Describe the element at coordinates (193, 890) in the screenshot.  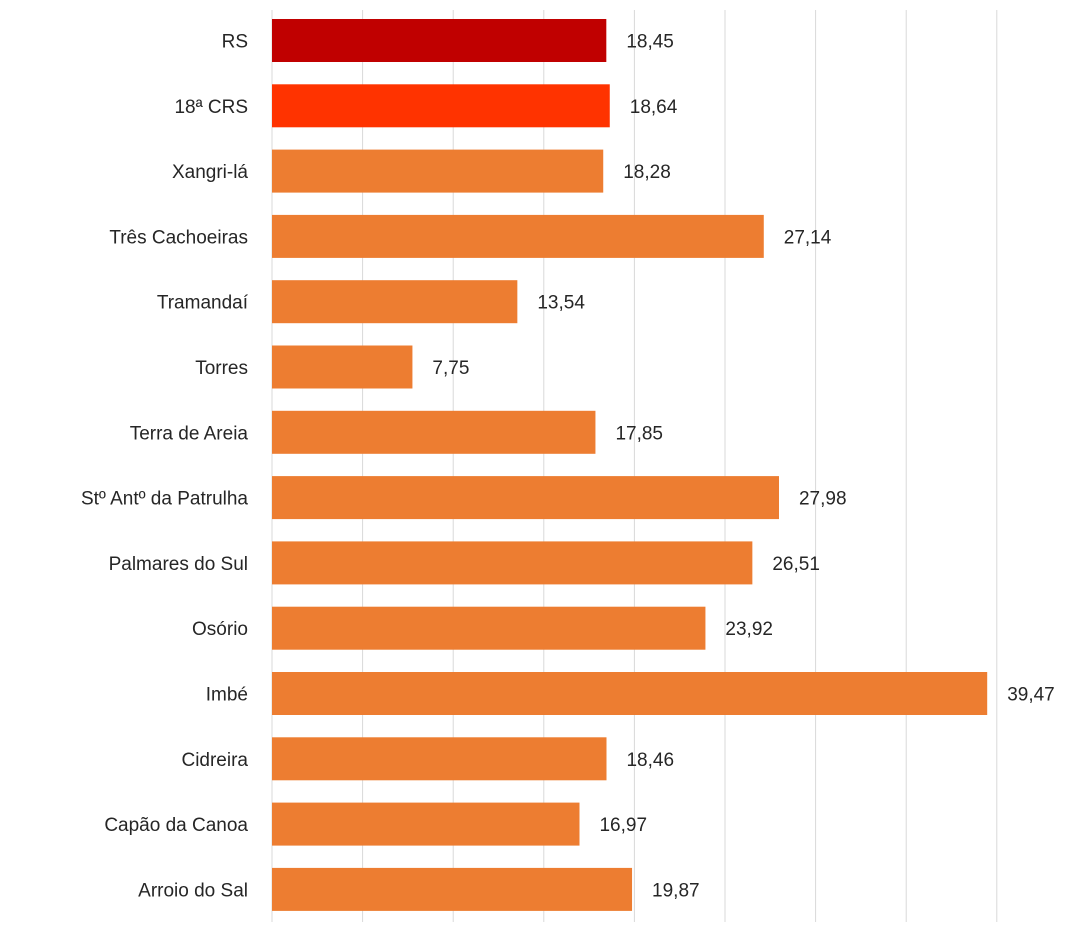
I see `category-label: Arroio do Sal` at that location.